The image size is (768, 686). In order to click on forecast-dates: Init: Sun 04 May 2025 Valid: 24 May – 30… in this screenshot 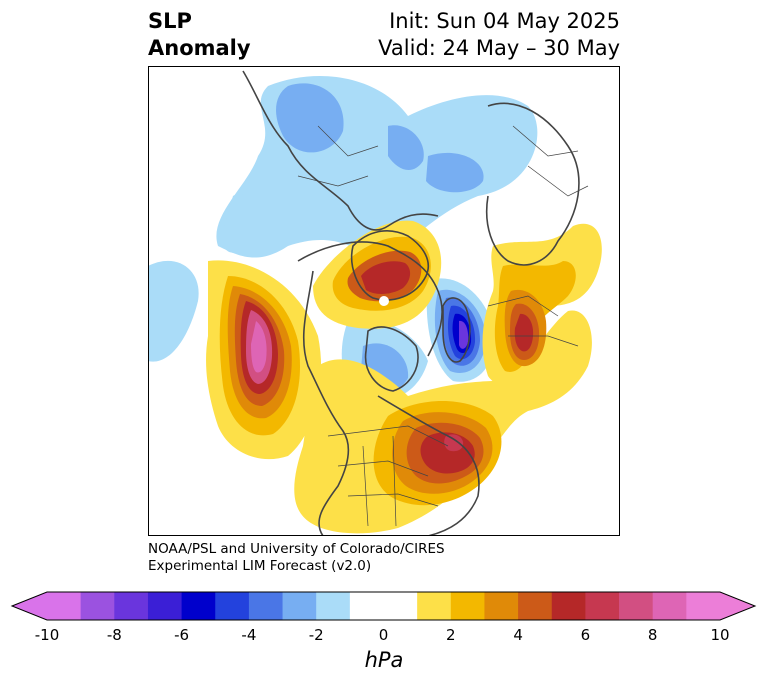, I will do `click(499, 35)`.